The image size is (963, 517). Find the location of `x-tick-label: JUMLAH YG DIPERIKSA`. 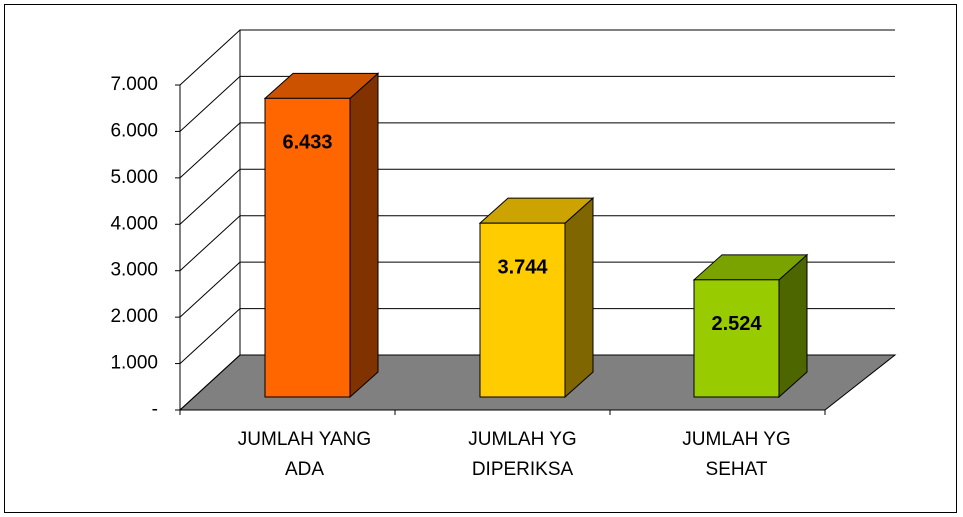

x-tick-label: JUMLAH YG DIPERIKSA is located at coordinates (522, 454).